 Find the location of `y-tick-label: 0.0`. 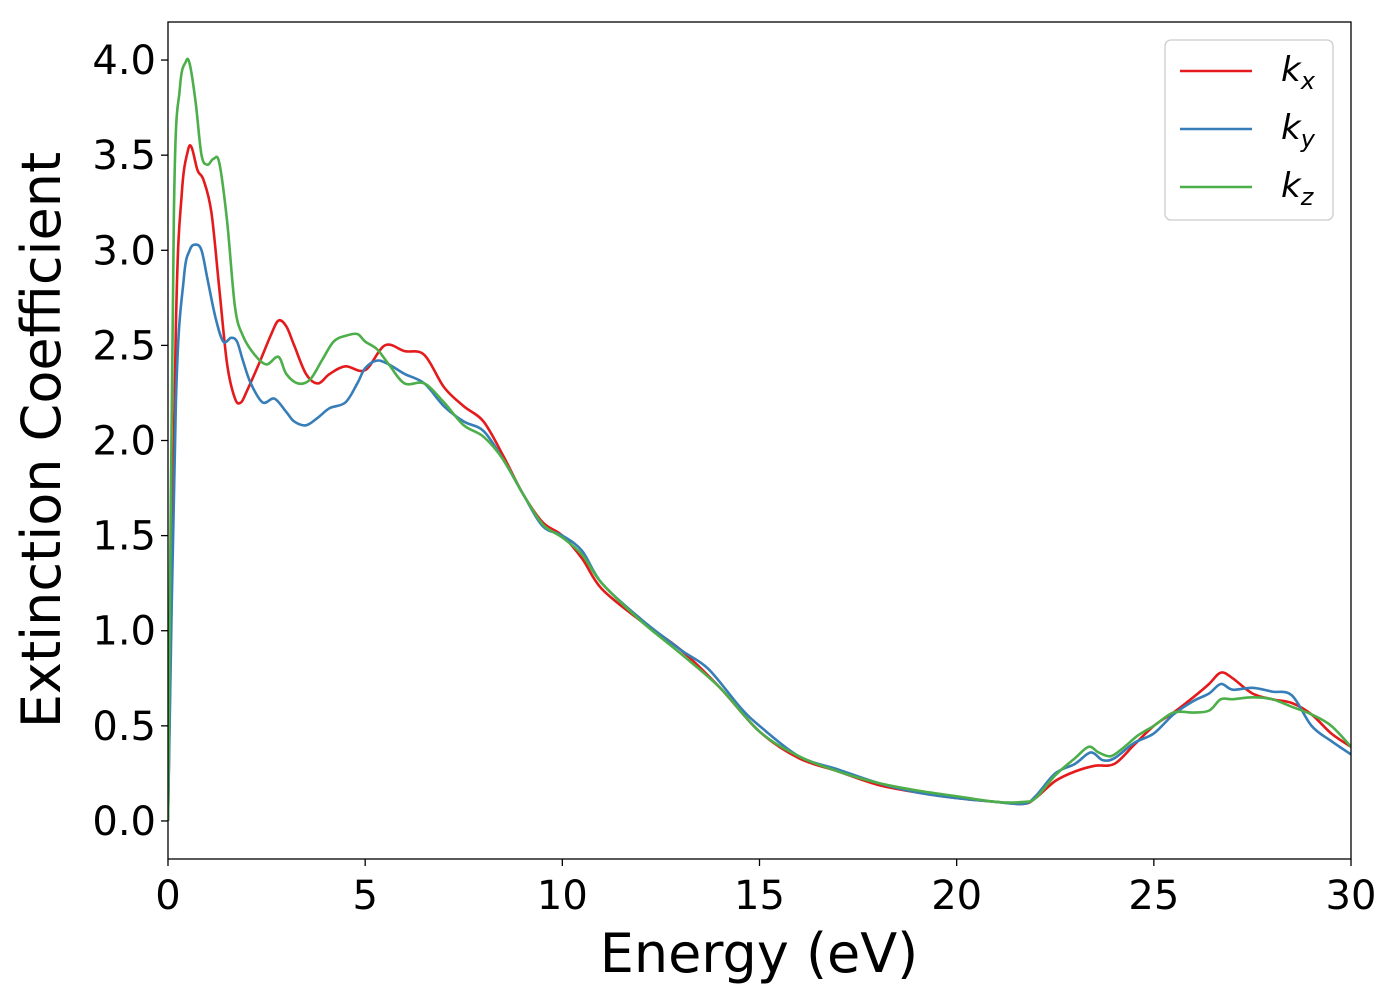

y-tick-label: 0.0 is located at coordinates (124, 822).